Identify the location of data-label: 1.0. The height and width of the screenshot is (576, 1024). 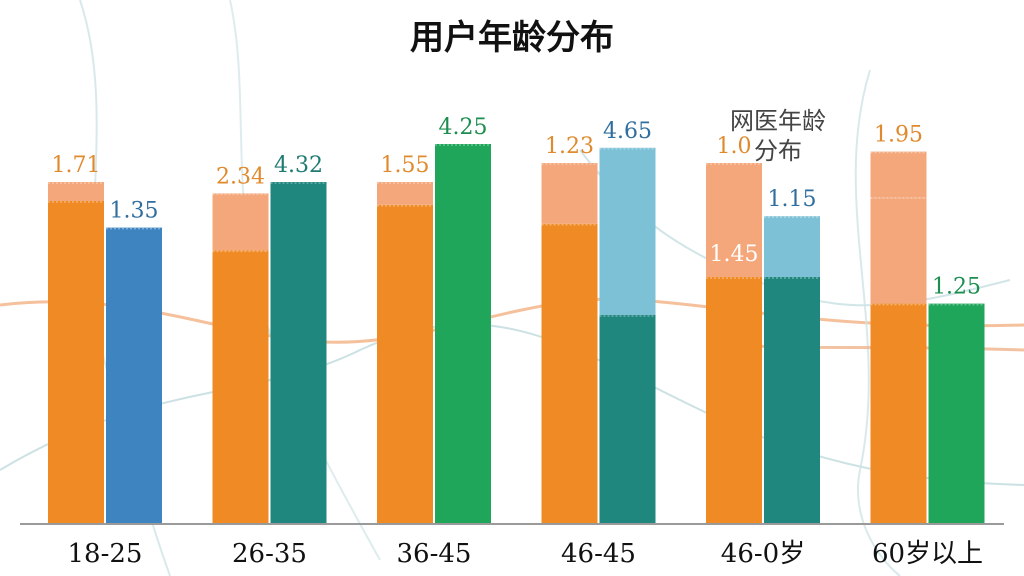
(734, 146).